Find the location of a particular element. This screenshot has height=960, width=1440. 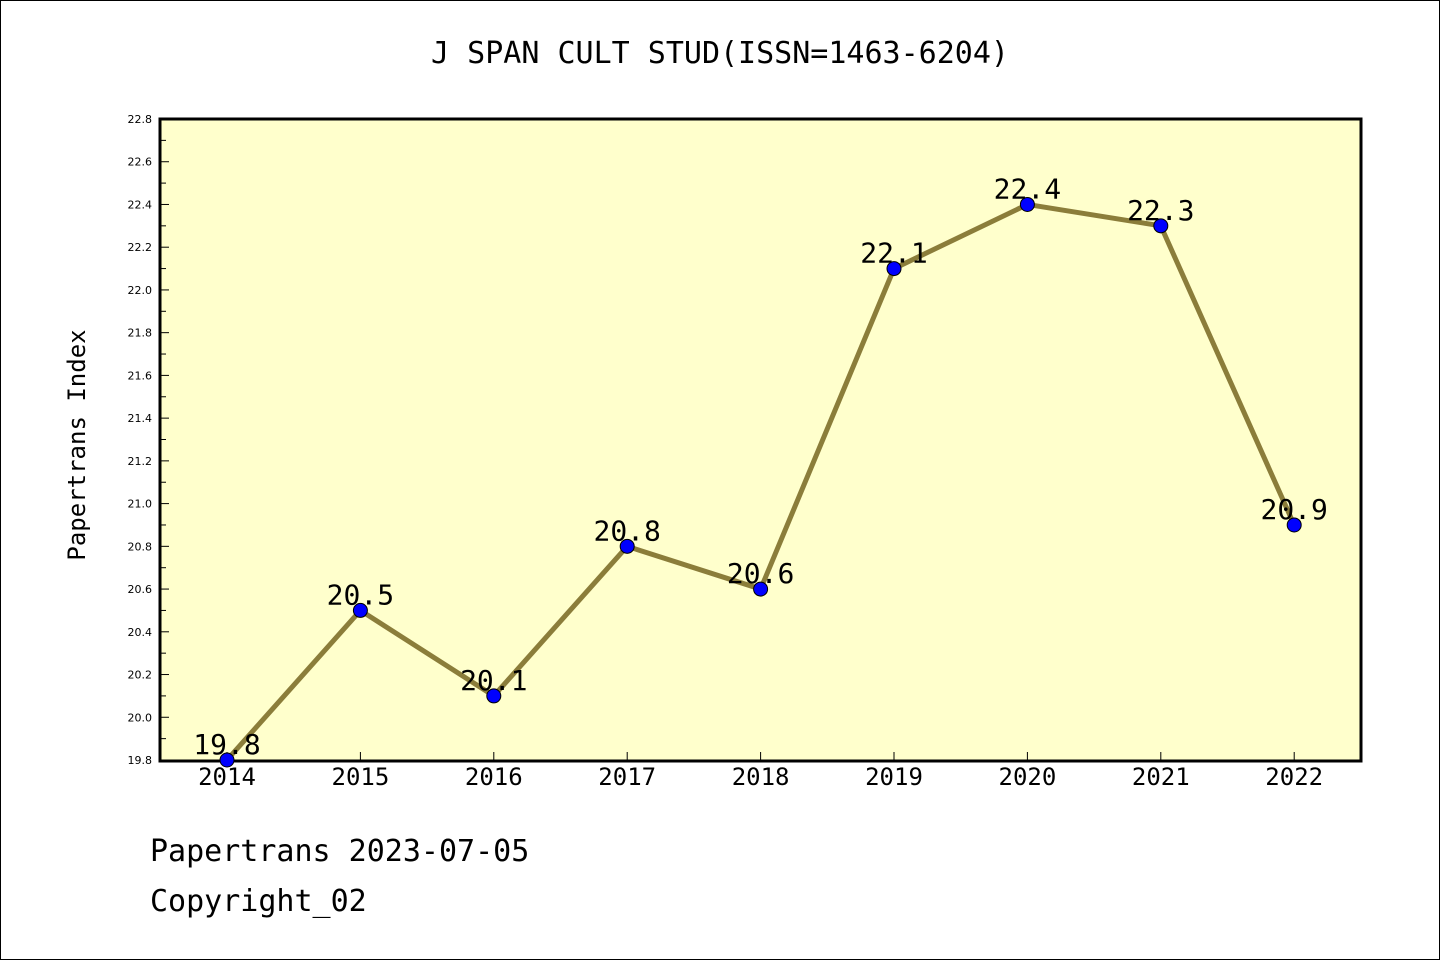

y-tick-label: 21.4 is located at coordinates (140, 418).